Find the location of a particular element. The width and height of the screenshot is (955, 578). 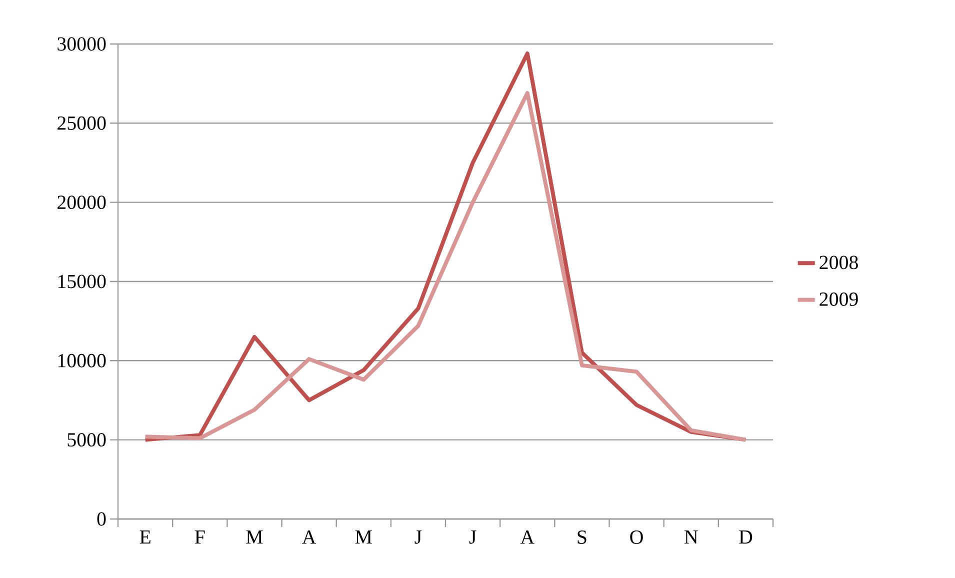

y-tick-label: 25000 is located at coordinates (82, 123).